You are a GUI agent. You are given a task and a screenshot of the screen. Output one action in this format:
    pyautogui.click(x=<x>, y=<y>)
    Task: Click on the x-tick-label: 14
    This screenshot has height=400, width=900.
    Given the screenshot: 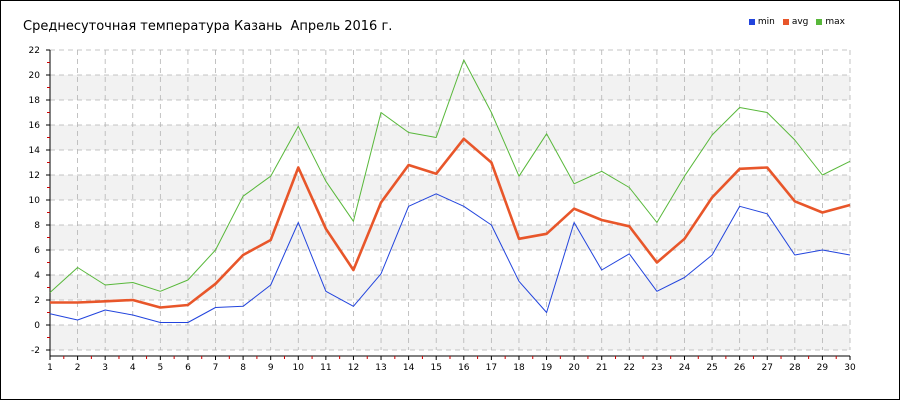 What is the action you would take?
    pyautogui.click(x=409, y=368)
    